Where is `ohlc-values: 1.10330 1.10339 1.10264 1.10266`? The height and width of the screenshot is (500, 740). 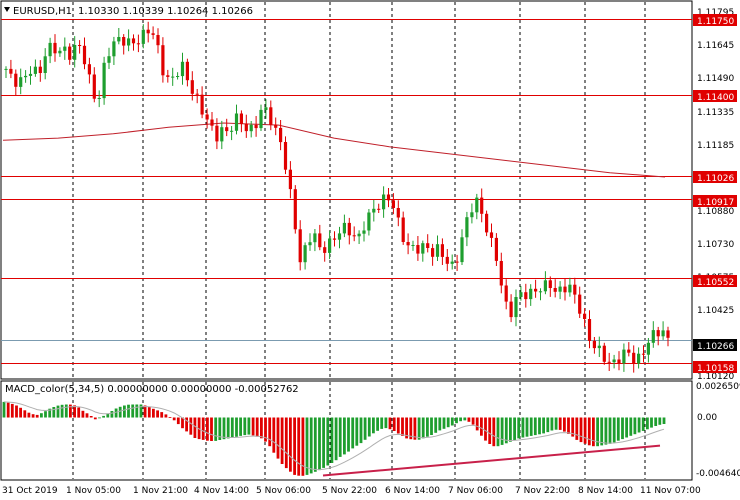 ohlc-values: 1.10330 1.10339 1.10264 1.10266 is located at coordinates (165, 11).